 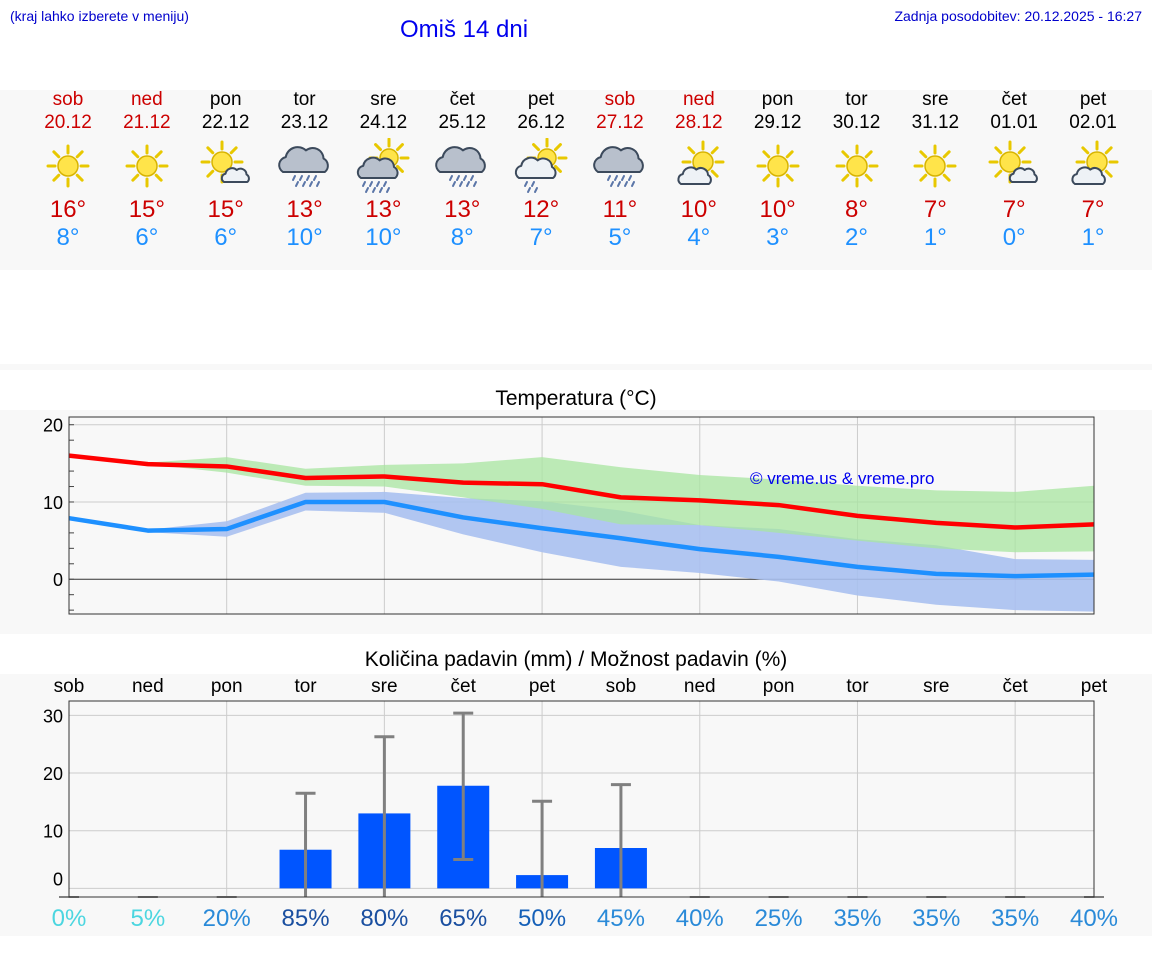 I want to click on temp-max: 16°, so click(x=68, y=209).